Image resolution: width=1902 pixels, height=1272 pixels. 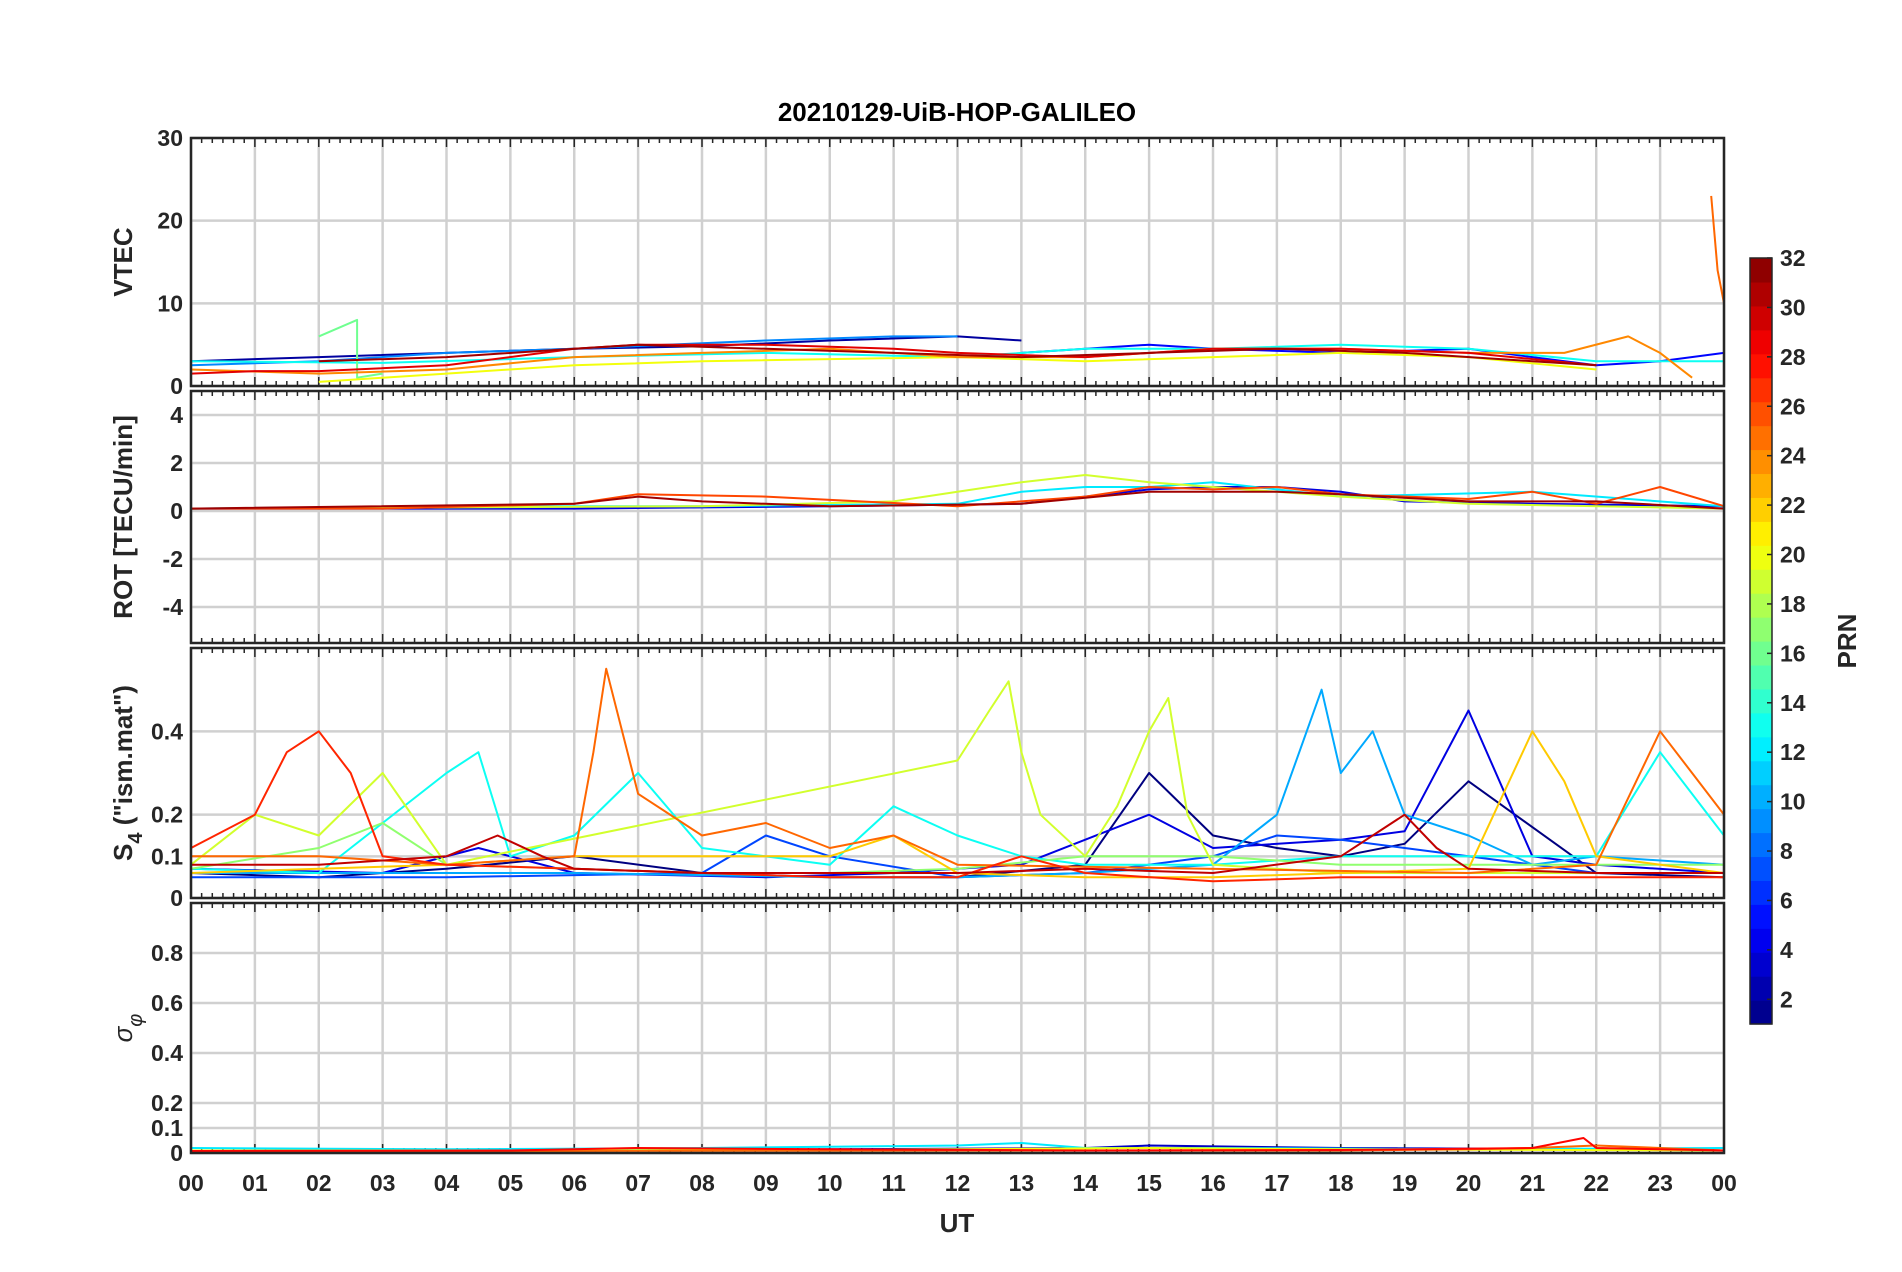 I want to click on x-tick-label: 12, so click(x=958, y=1183).